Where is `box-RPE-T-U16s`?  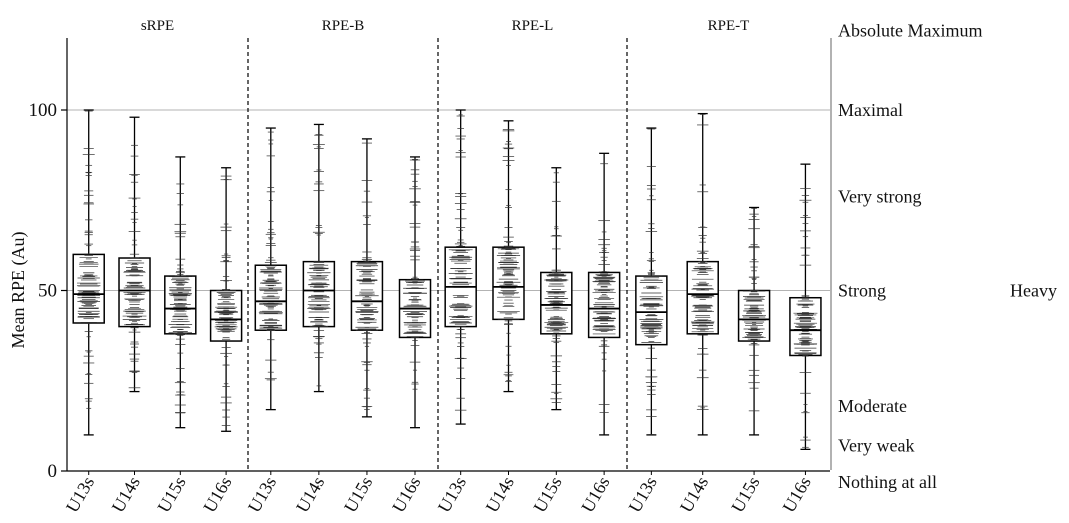 box-RPE-T-U16s is located at coordinates (805, 306).